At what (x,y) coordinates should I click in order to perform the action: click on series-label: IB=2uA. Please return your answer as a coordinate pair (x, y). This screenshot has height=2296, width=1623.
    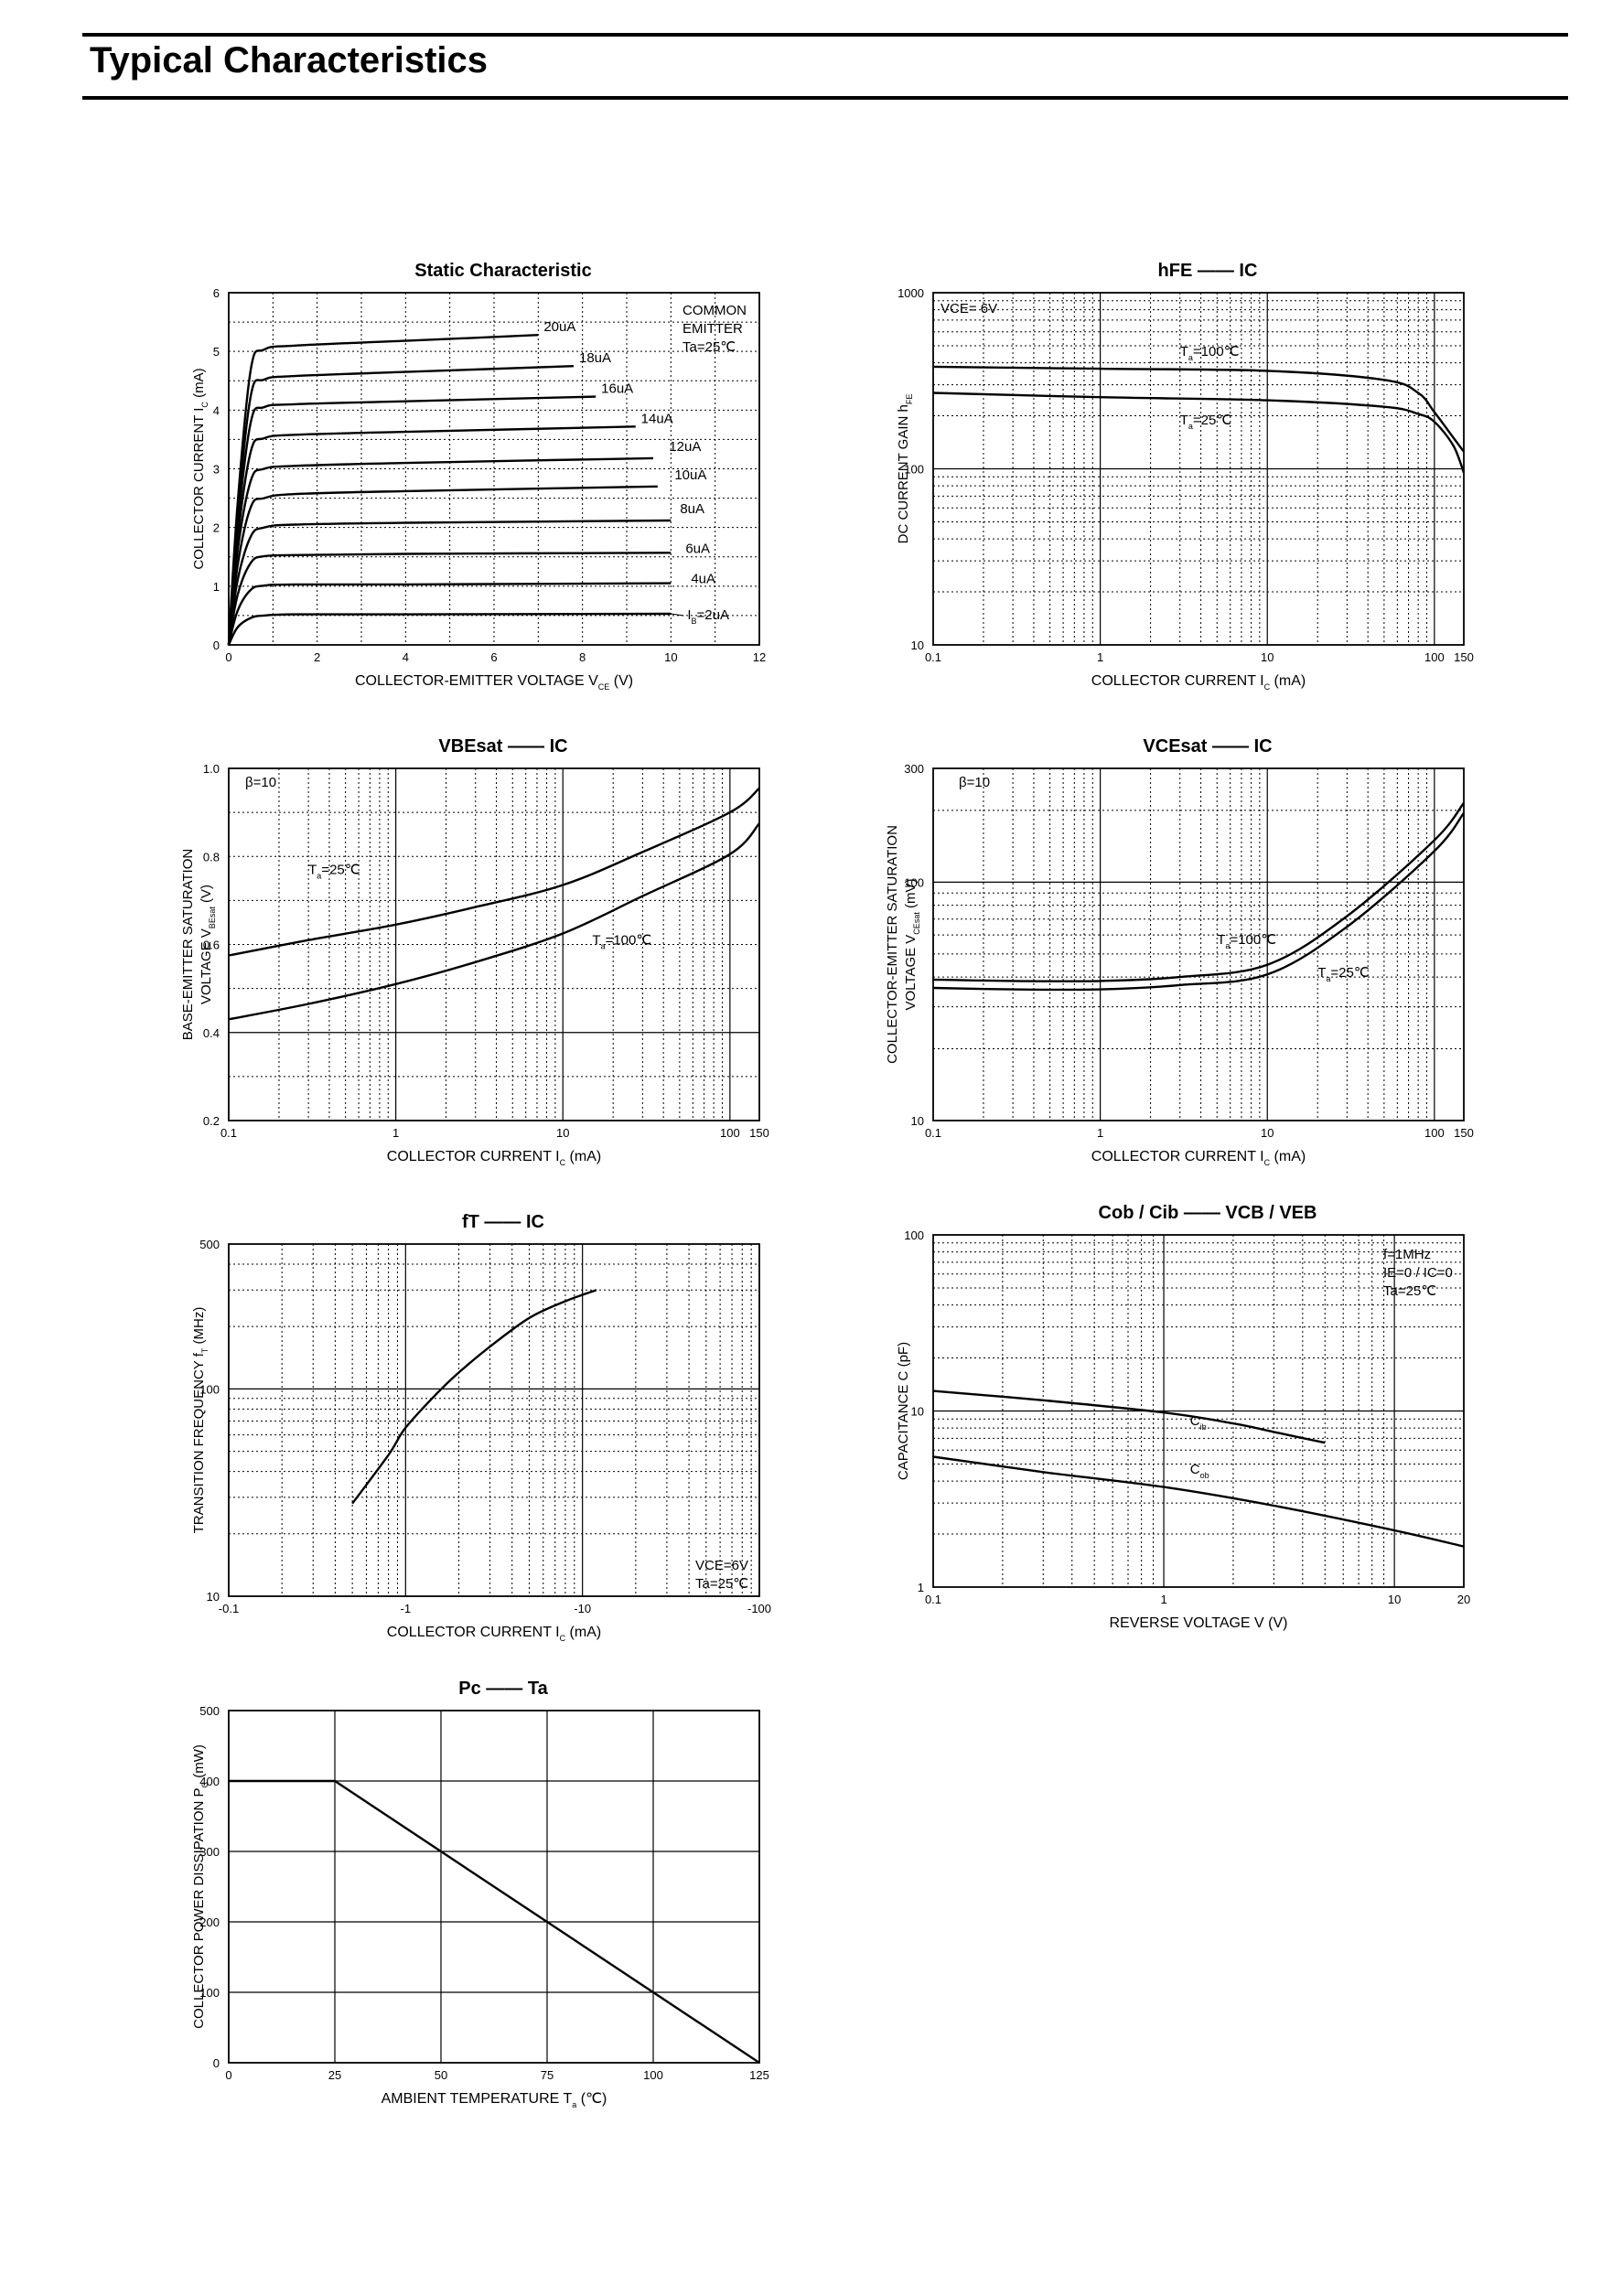
    Looking at the image, I should click on (708, 616).